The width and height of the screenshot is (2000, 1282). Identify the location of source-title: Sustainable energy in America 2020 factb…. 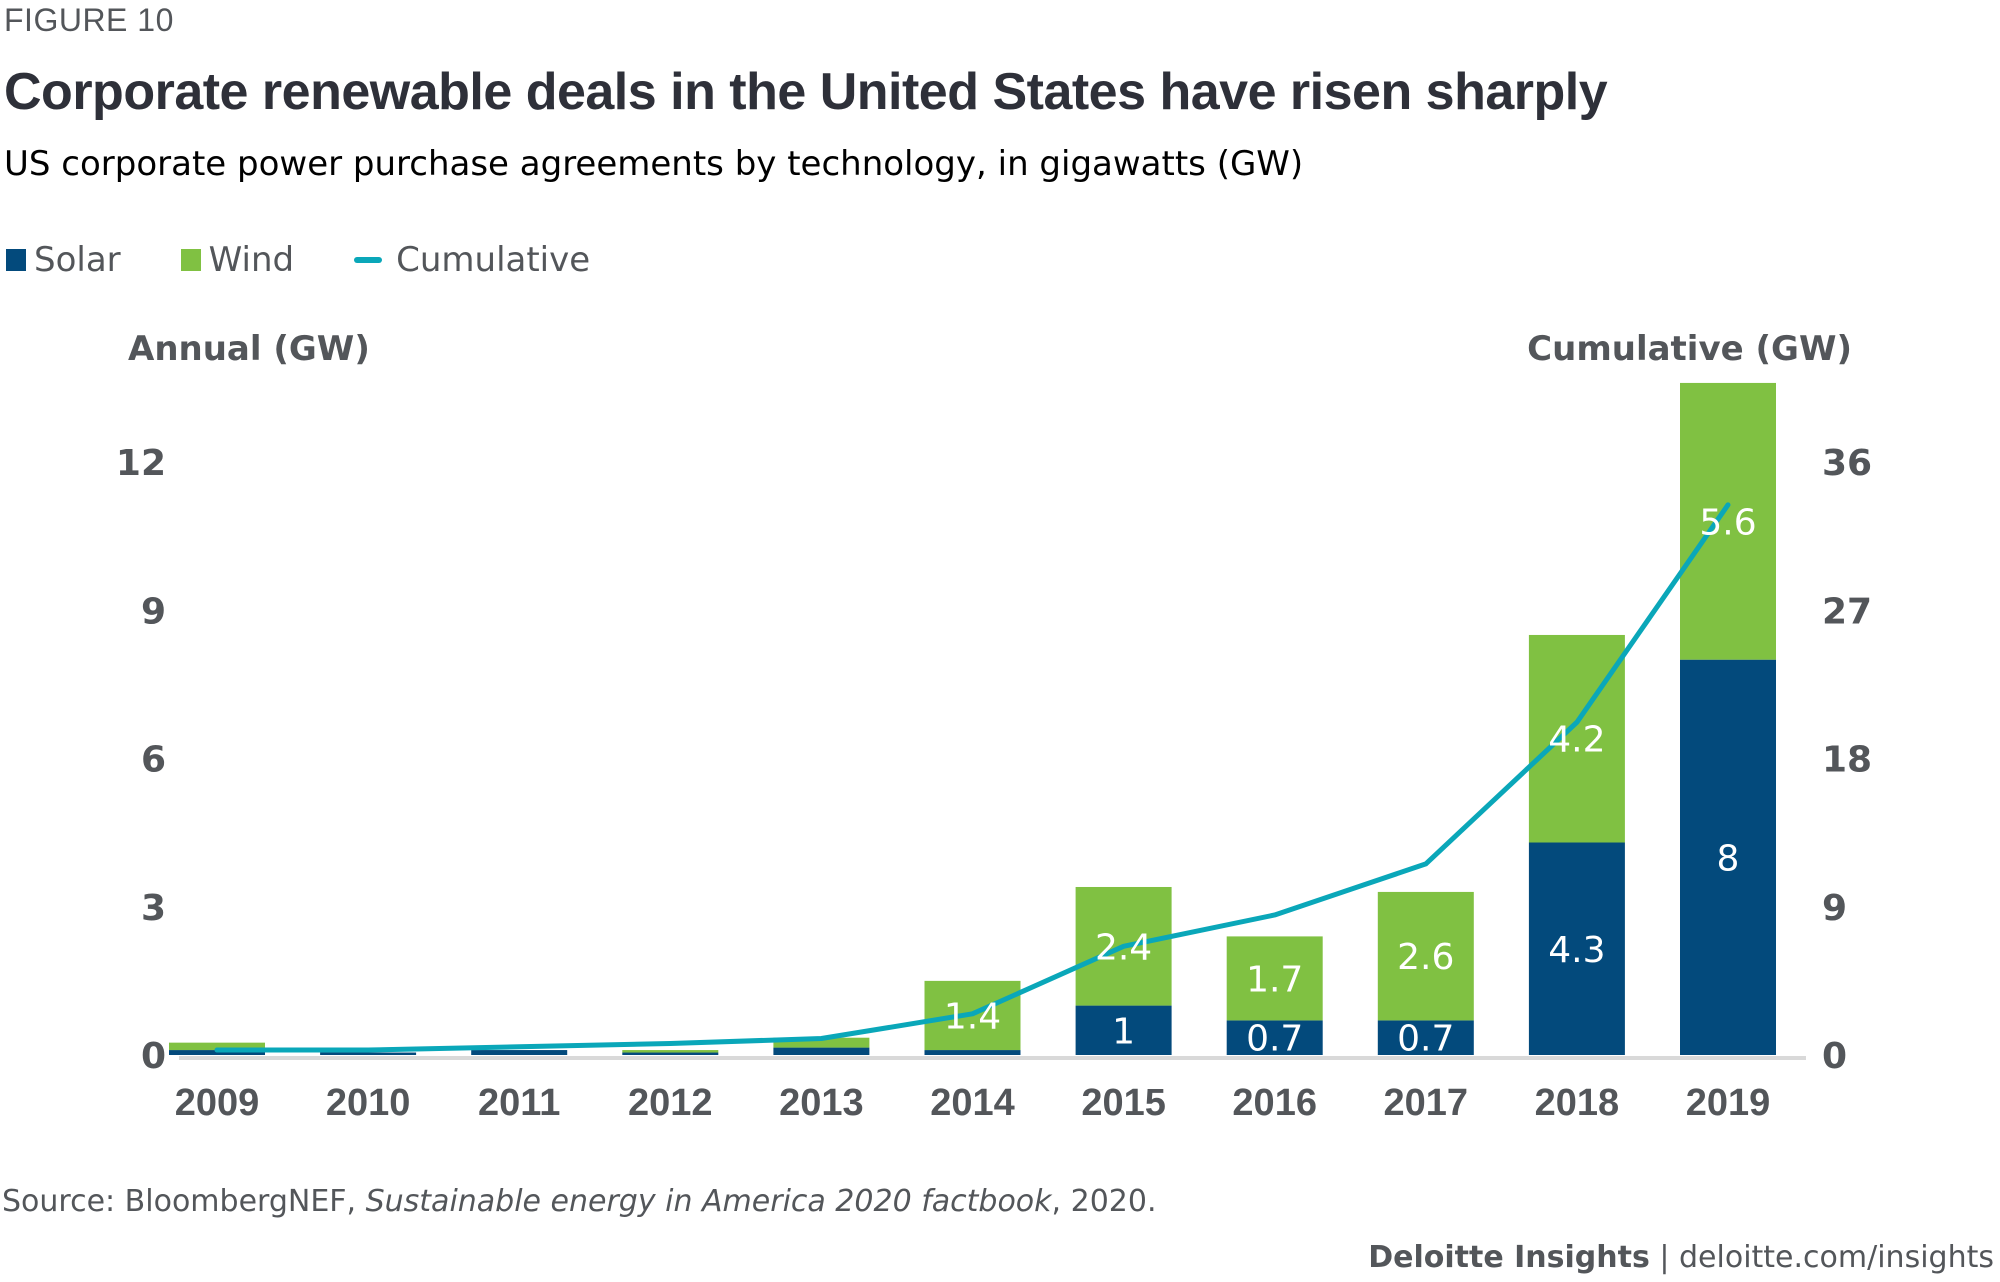
(708, 1201).